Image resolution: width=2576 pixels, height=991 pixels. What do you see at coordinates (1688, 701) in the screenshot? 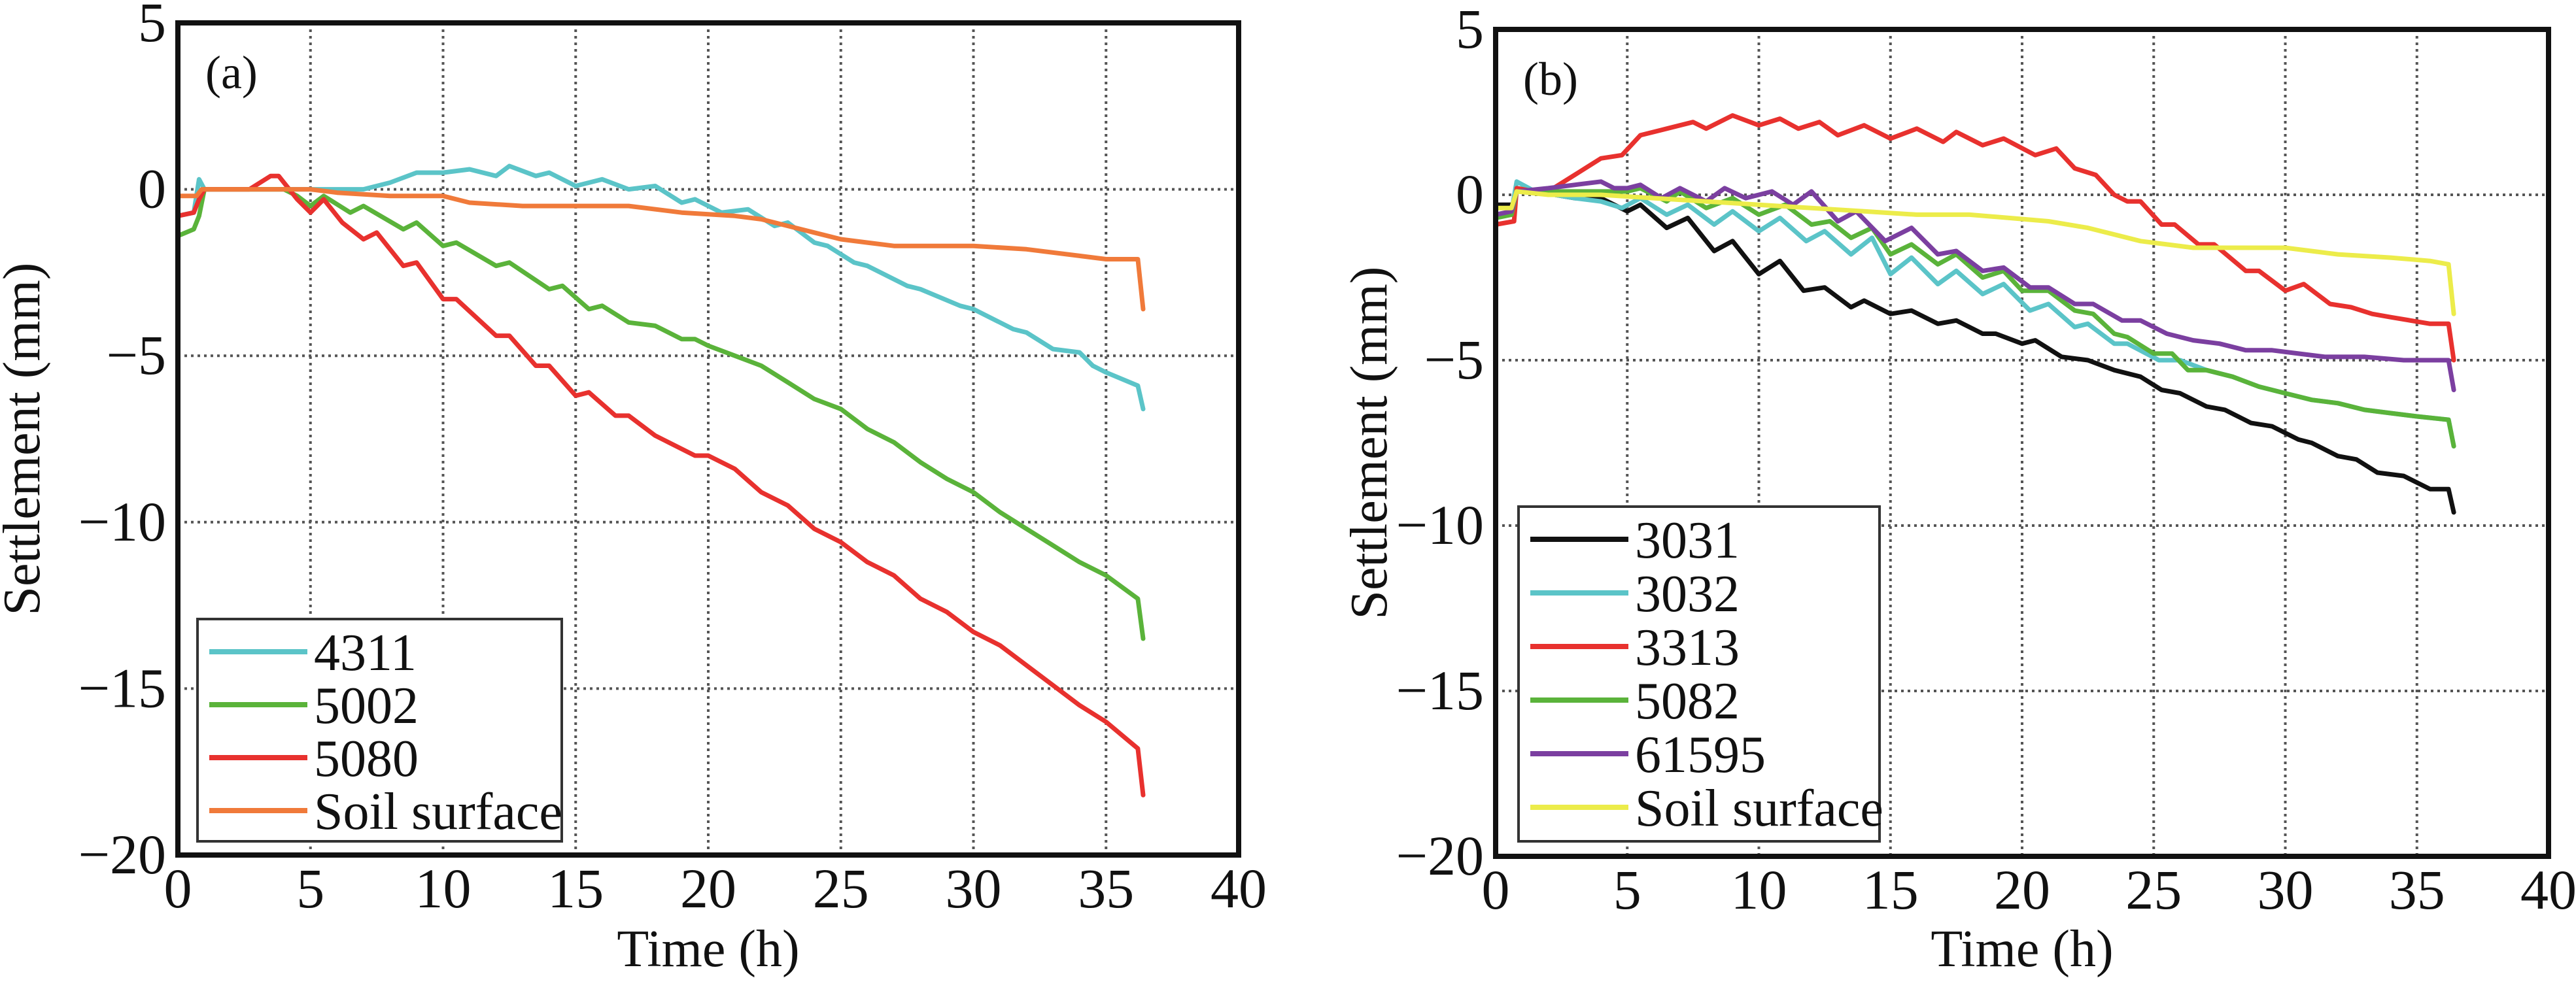
I see `legend-label: 5082` at bounding box center [1688, 701].